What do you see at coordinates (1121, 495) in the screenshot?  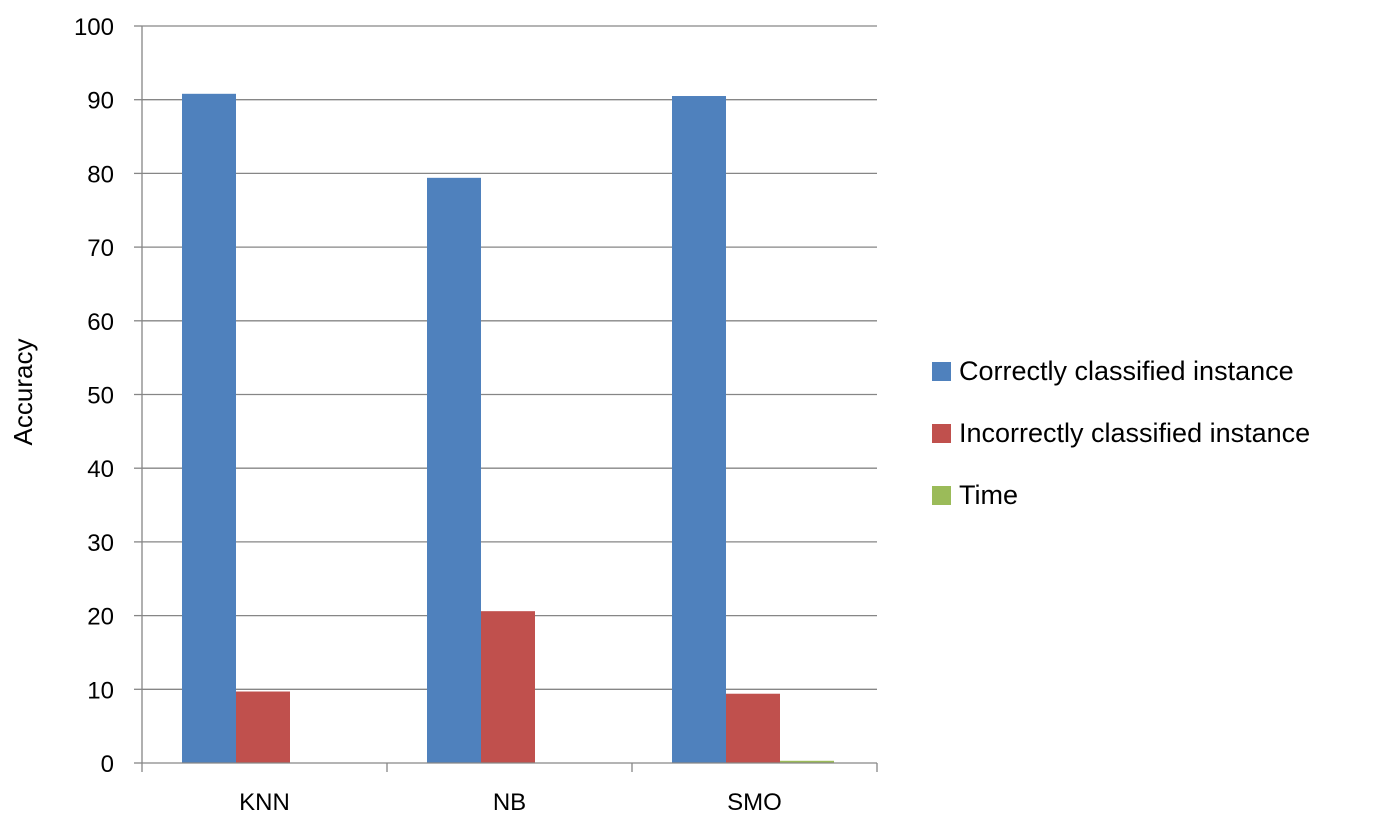 I see `legend-item: Time` at bounding box center [1121, 495].